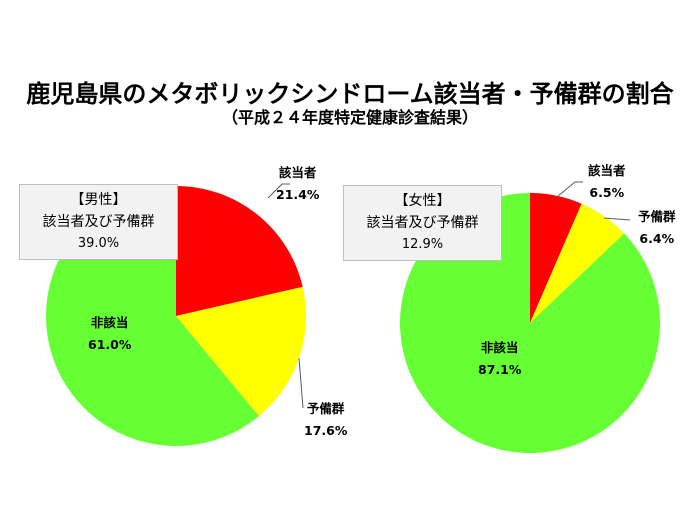 This screenshot has width=700, height=525. I want to click on female-slice-reserve, so click(577, 263).